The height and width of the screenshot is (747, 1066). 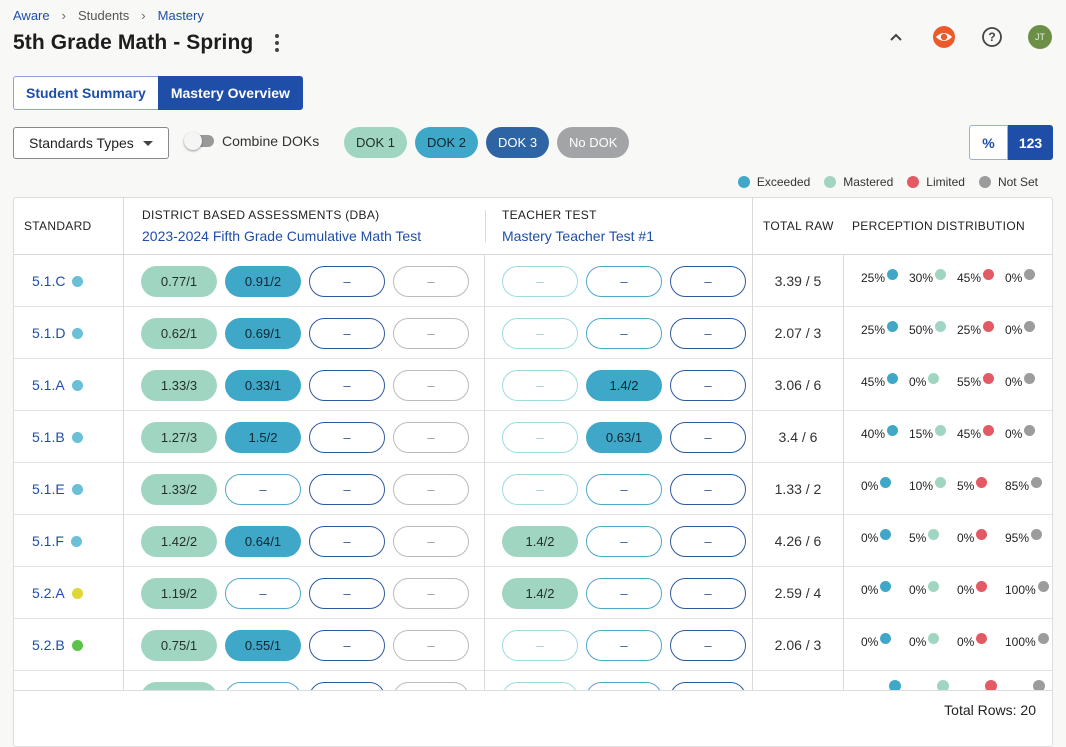 What do you see at coordinates (179, 645) in the screenshot?
I see `dba-score-pill: 0.75/1` at bounding box center [179, 645].